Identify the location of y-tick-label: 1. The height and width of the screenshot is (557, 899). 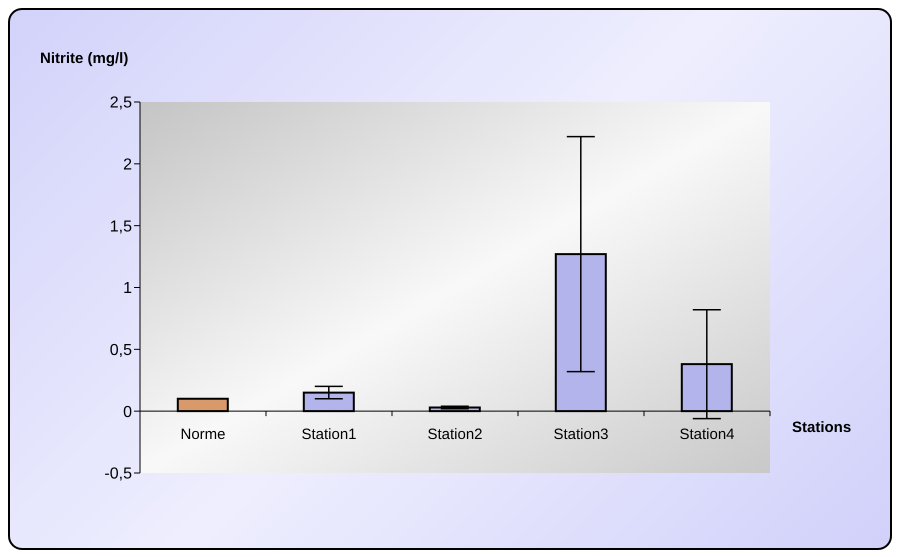
(127, 289).